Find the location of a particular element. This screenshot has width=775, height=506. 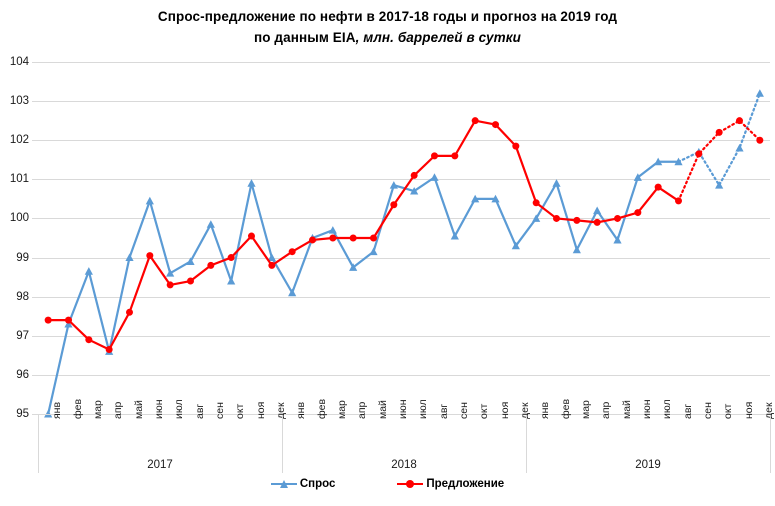

y-axis-tick-label: 95 is located at coordinates (22, 414).